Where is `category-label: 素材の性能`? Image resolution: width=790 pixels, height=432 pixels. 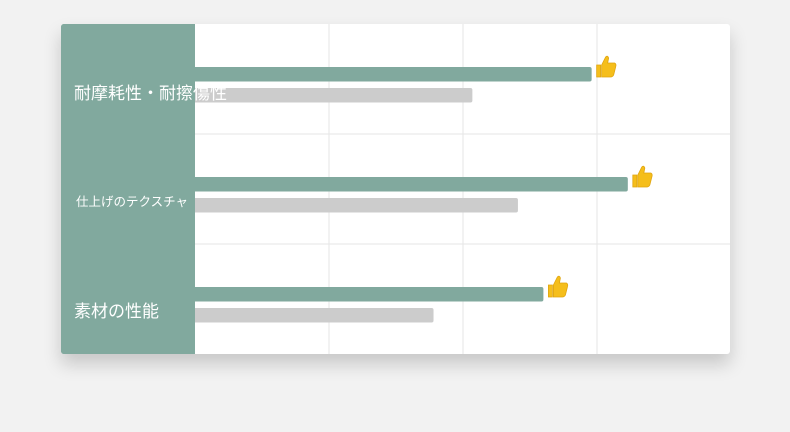
category-label: 素材の性能 is located at coordinates (116, 312).